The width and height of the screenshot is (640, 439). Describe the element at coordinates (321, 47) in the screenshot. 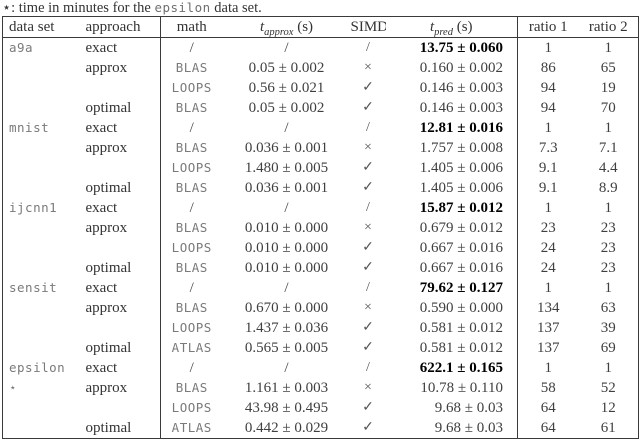

I see `table-row: a9a exact / / / 13.75 ± 0.060 1 1` at that location.